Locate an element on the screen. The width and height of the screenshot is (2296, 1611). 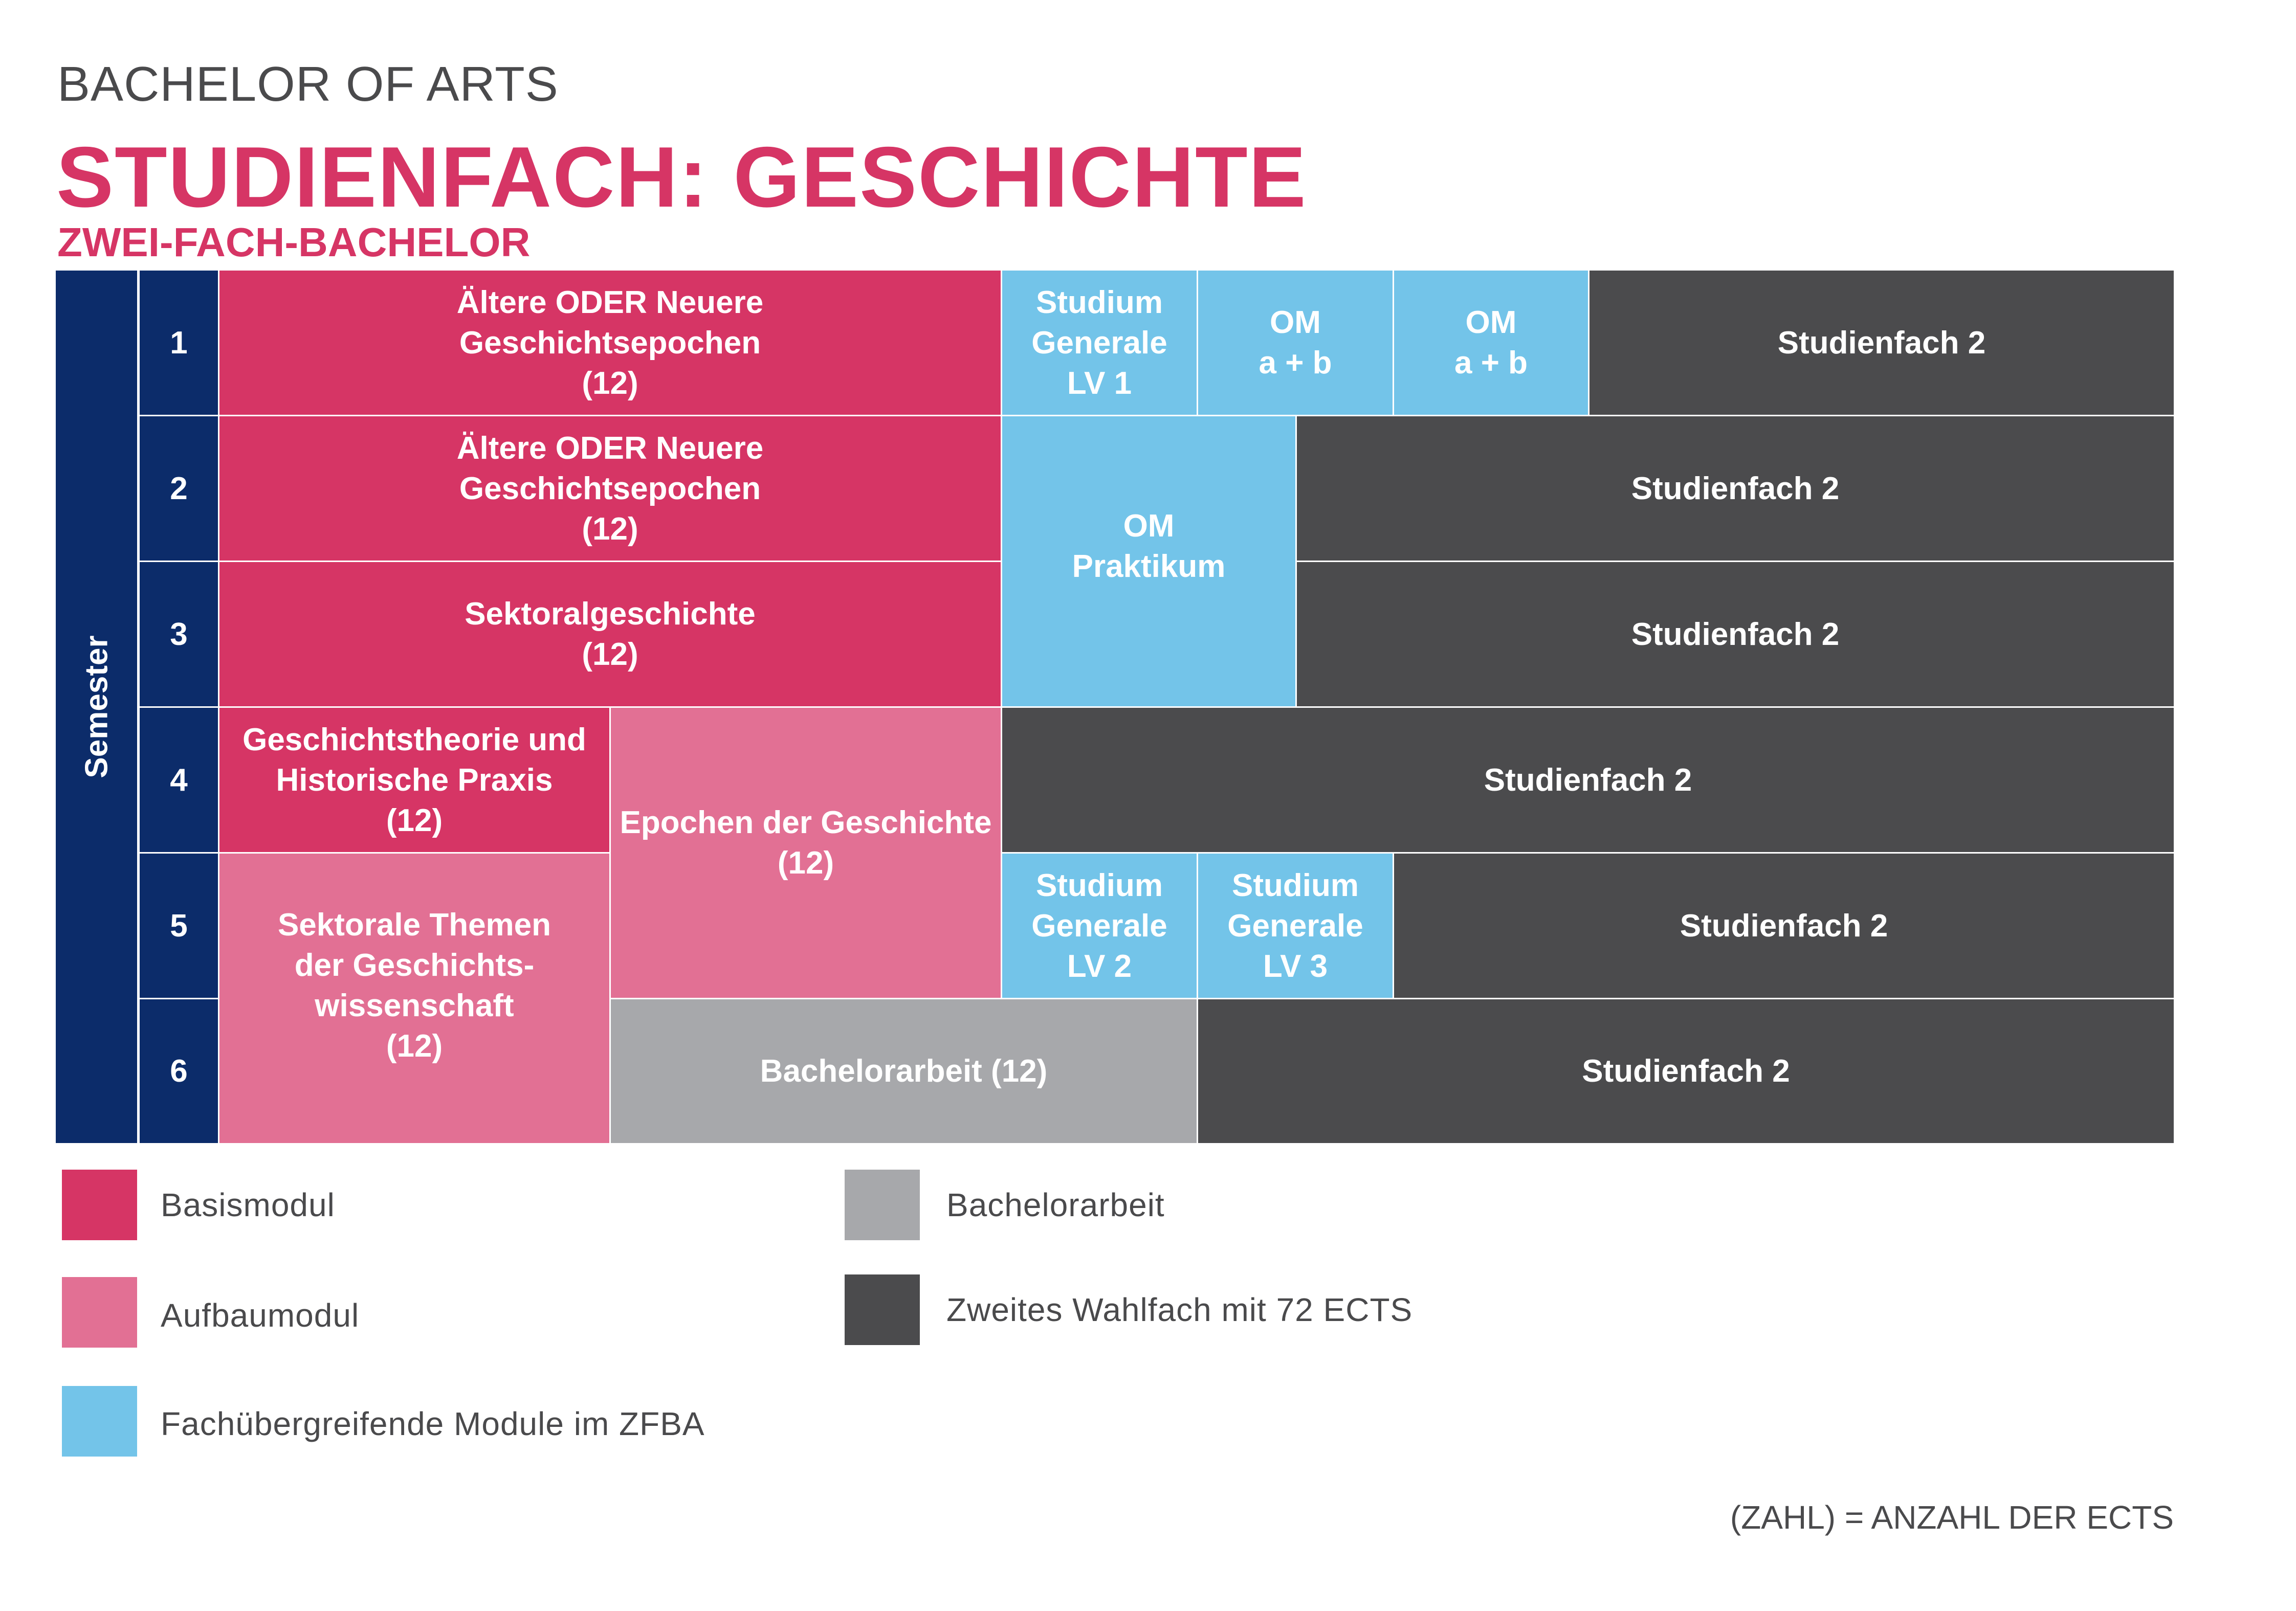
module-aufbau: Epochen der Geschichte (12) is located at coordinates (806, 853).